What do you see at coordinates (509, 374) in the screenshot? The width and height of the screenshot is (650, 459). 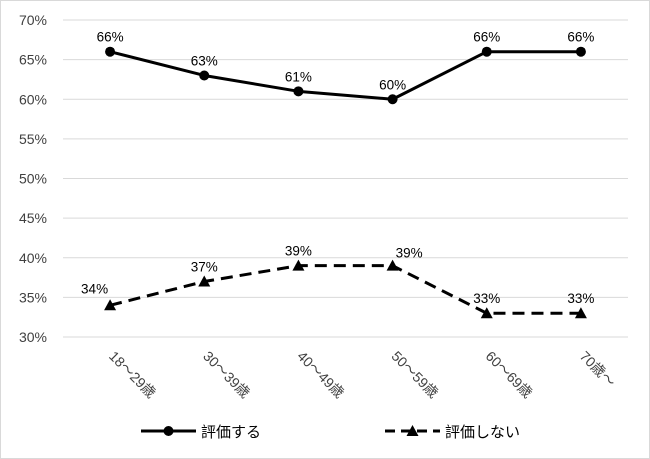 I see `x-tick-label: 60～69歳` at bounding box center [509, 374].